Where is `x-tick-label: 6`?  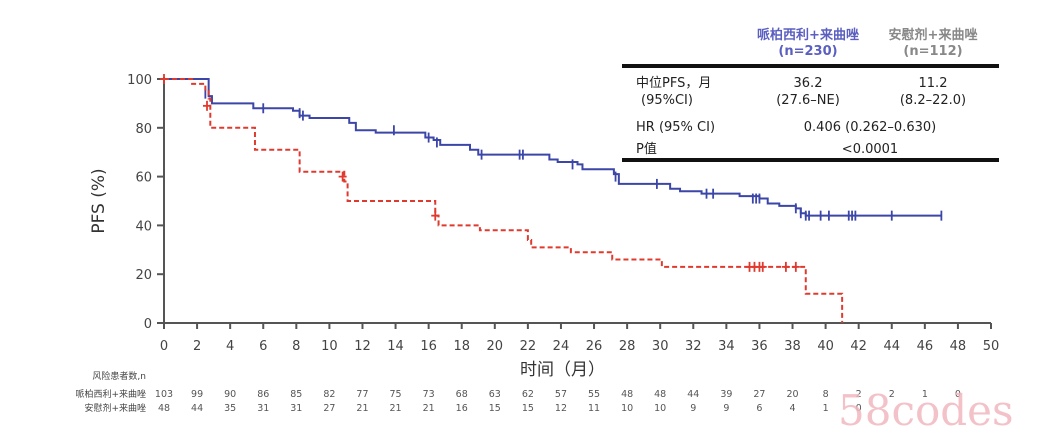 x-tick-label: 6 is located at coordinates (263, 346).